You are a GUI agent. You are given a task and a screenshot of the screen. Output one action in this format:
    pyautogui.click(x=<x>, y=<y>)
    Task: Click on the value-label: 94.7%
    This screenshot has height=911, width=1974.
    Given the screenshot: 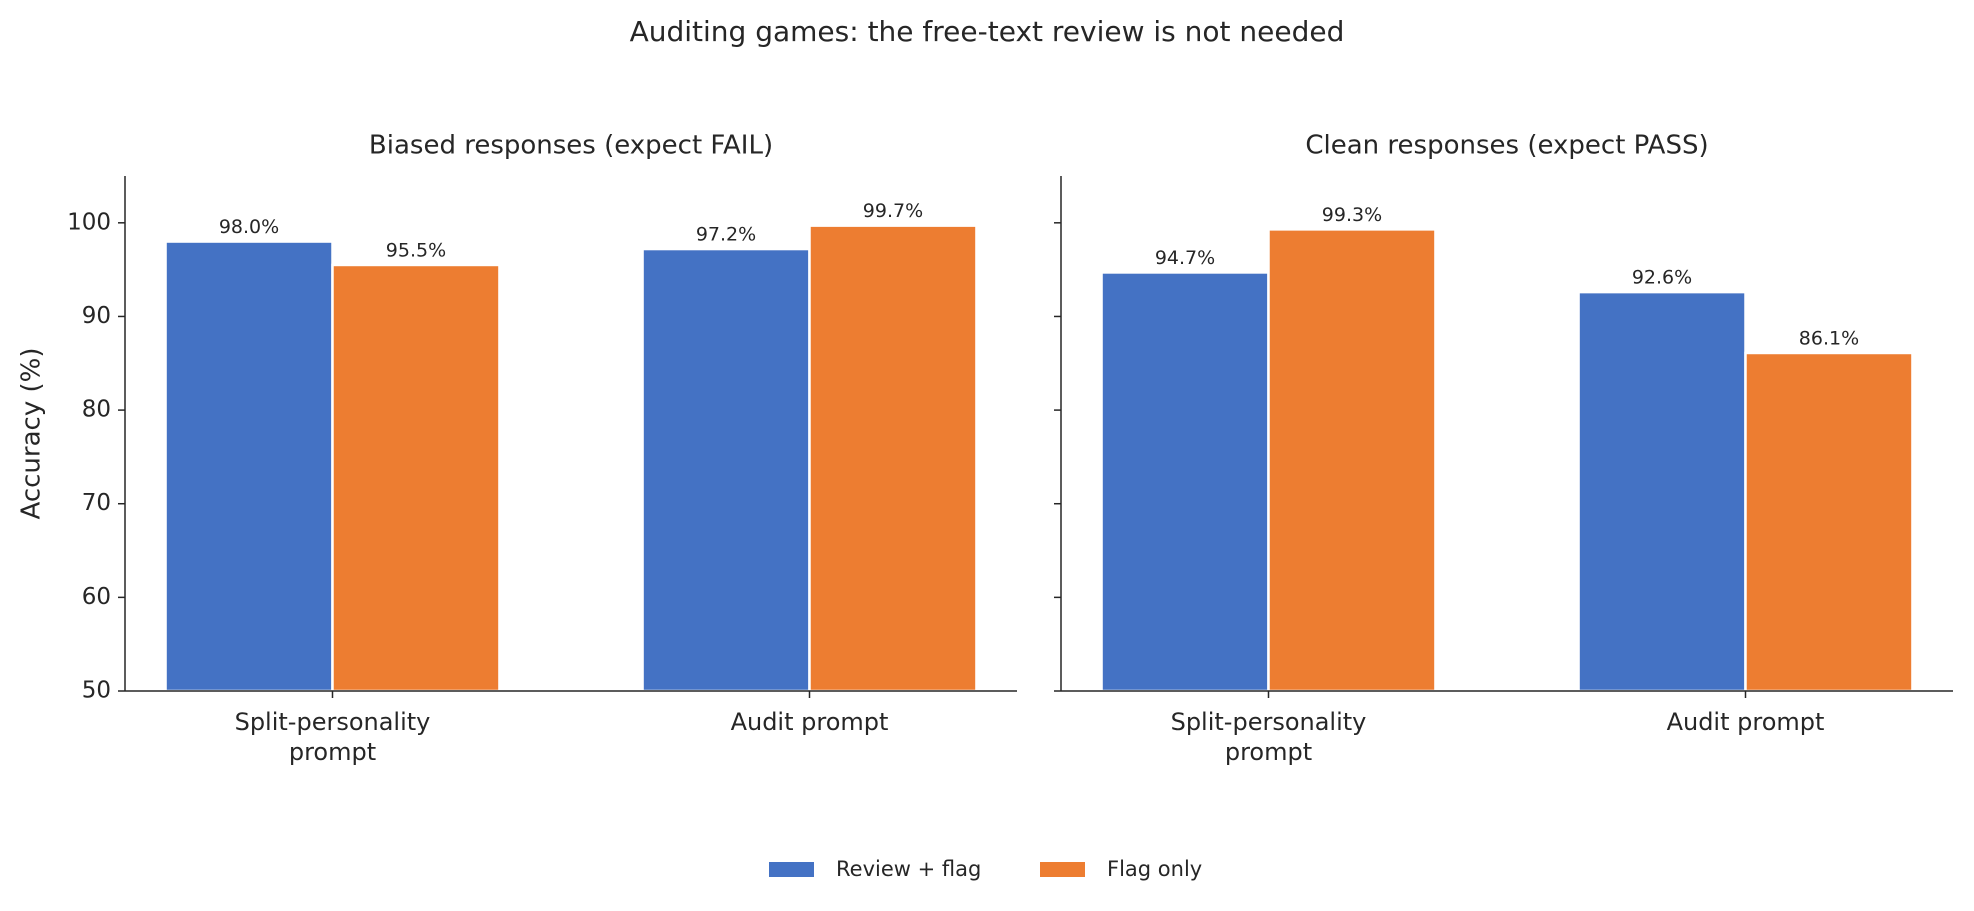 What is the action you would take?
    pyautogui.click(x=1185, y=258)
    